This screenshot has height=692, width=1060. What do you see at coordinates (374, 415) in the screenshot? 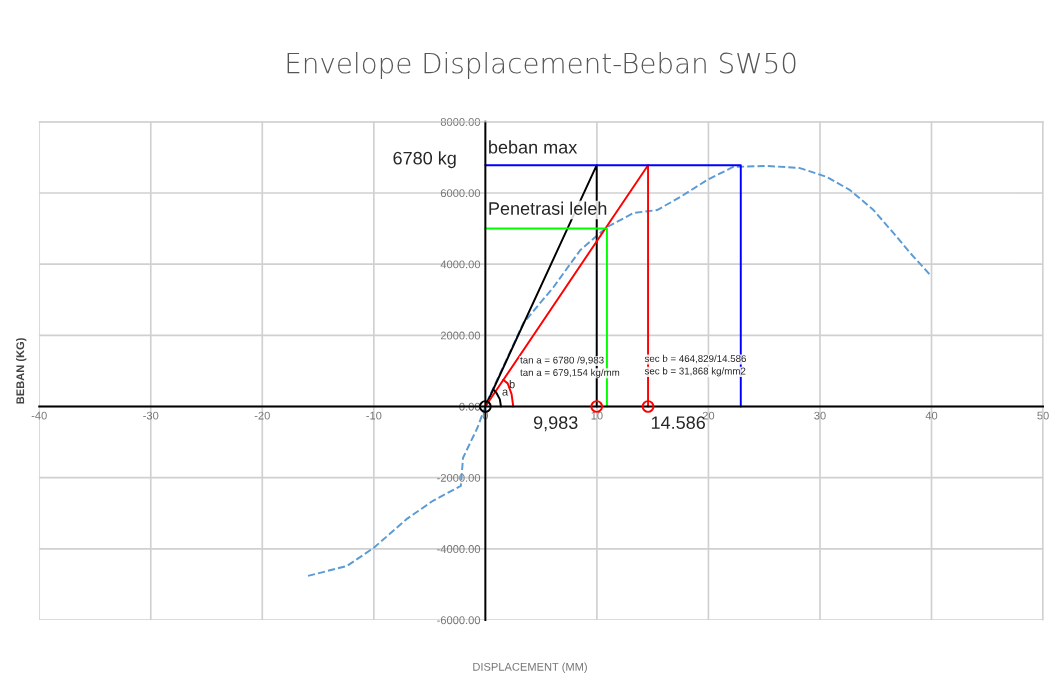
I see `x-tick-label: -10` at bounding box center [374, 415].